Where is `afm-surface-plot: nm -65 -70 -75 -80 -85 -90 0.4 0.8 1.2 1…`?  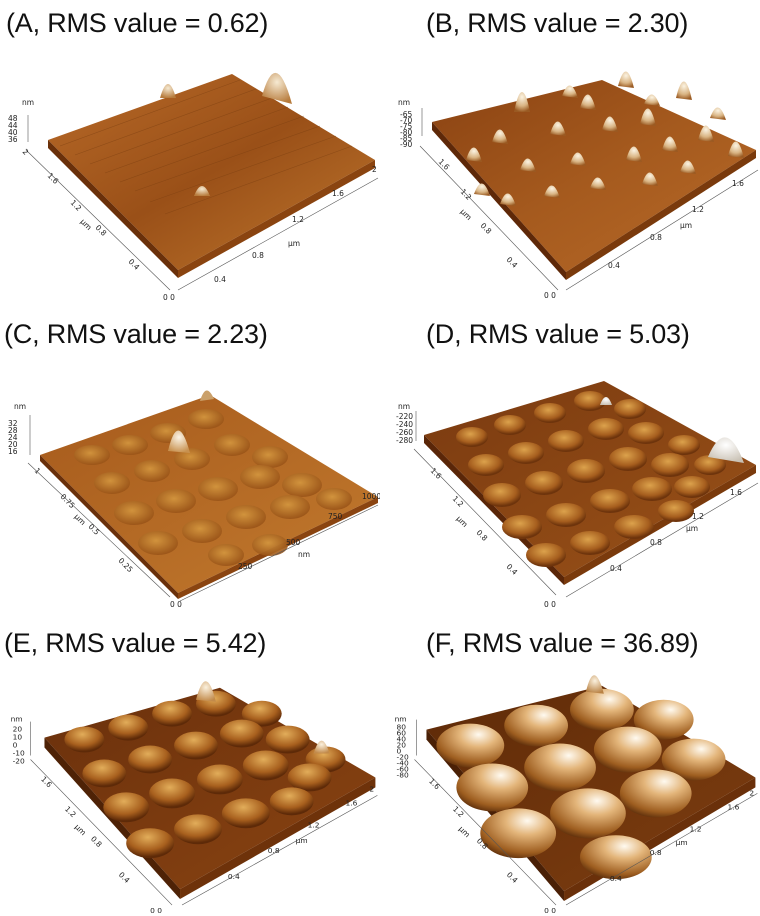 afm-surface-plot: nm -65 -70 -75 -80 -85 -90 0.4 0.8 1.2 1… is located at coordinates (578, 185).